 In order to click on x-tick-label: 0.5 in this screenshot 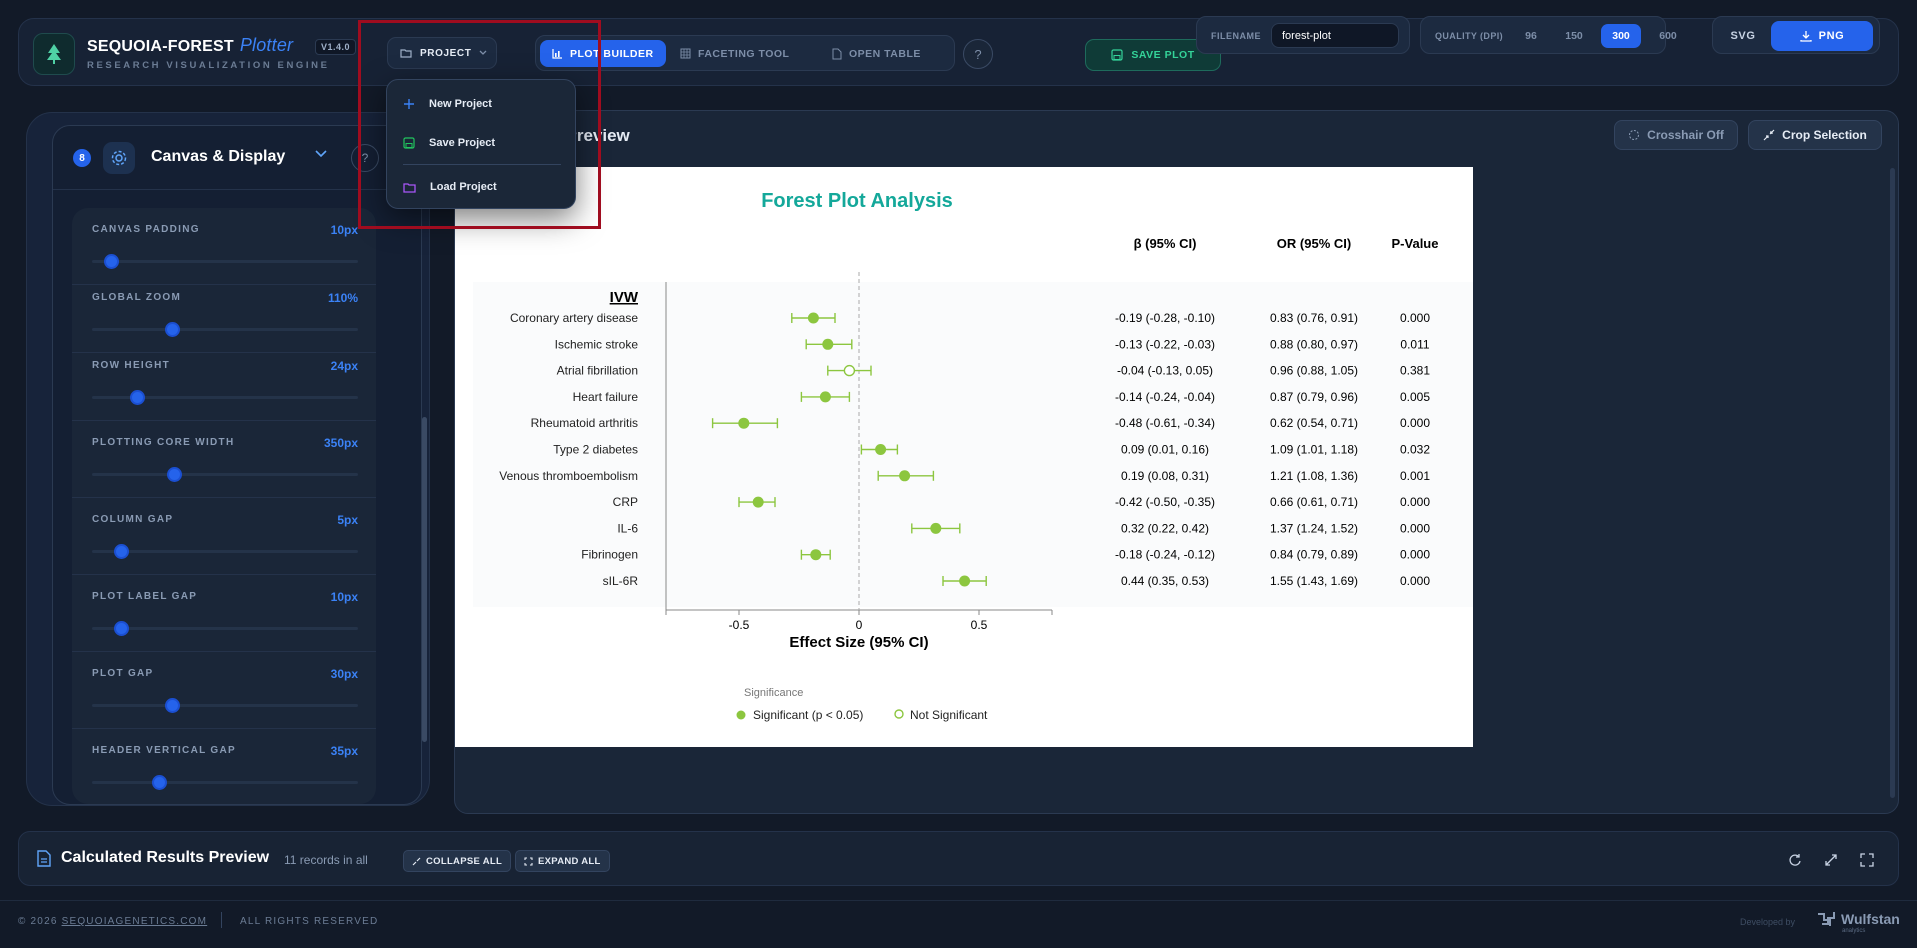, I will do `click(979, 625)`.